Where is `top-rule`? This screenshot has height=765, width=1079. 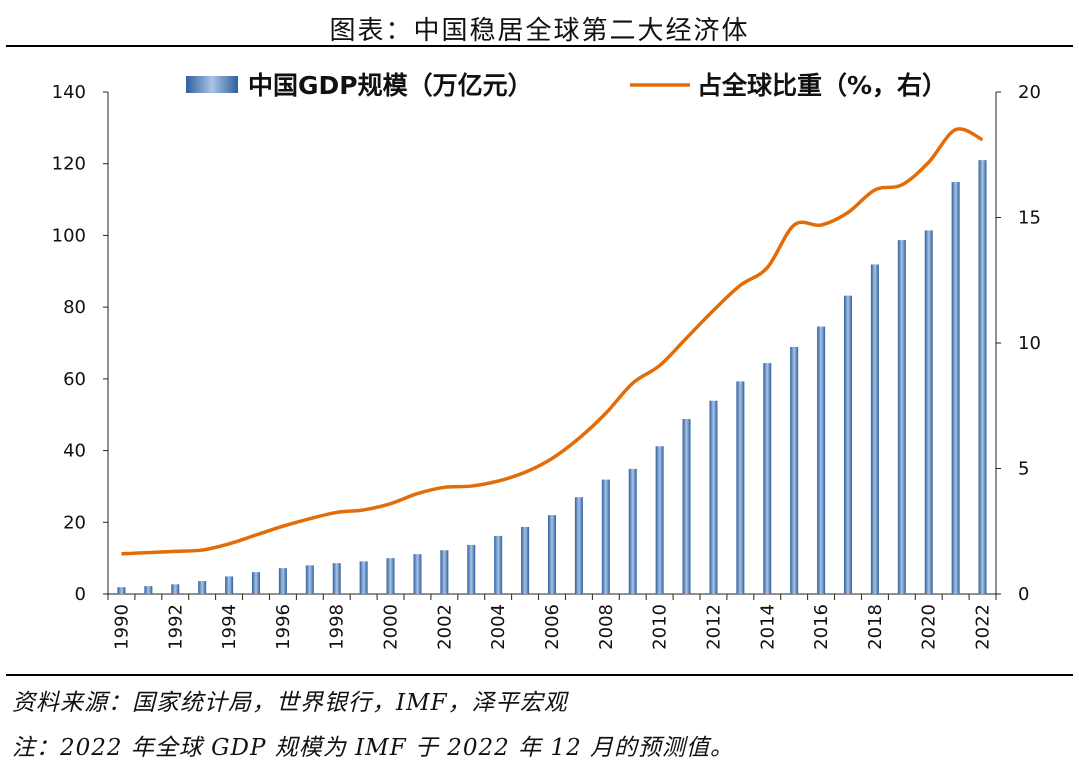 top-rule is located at coordinates (539, 46).